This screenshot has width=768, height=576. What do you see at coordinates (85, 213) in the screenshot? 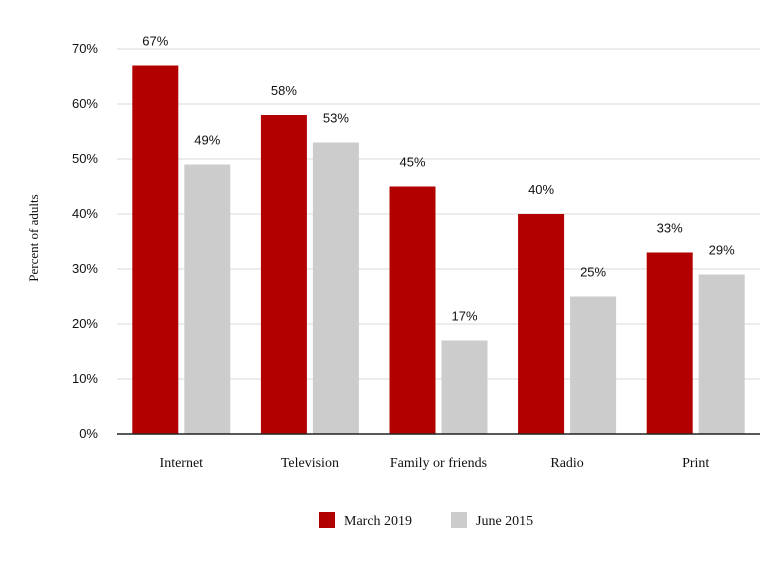
I see `y-tick-label: 40%` at bounding box center [85, 213].